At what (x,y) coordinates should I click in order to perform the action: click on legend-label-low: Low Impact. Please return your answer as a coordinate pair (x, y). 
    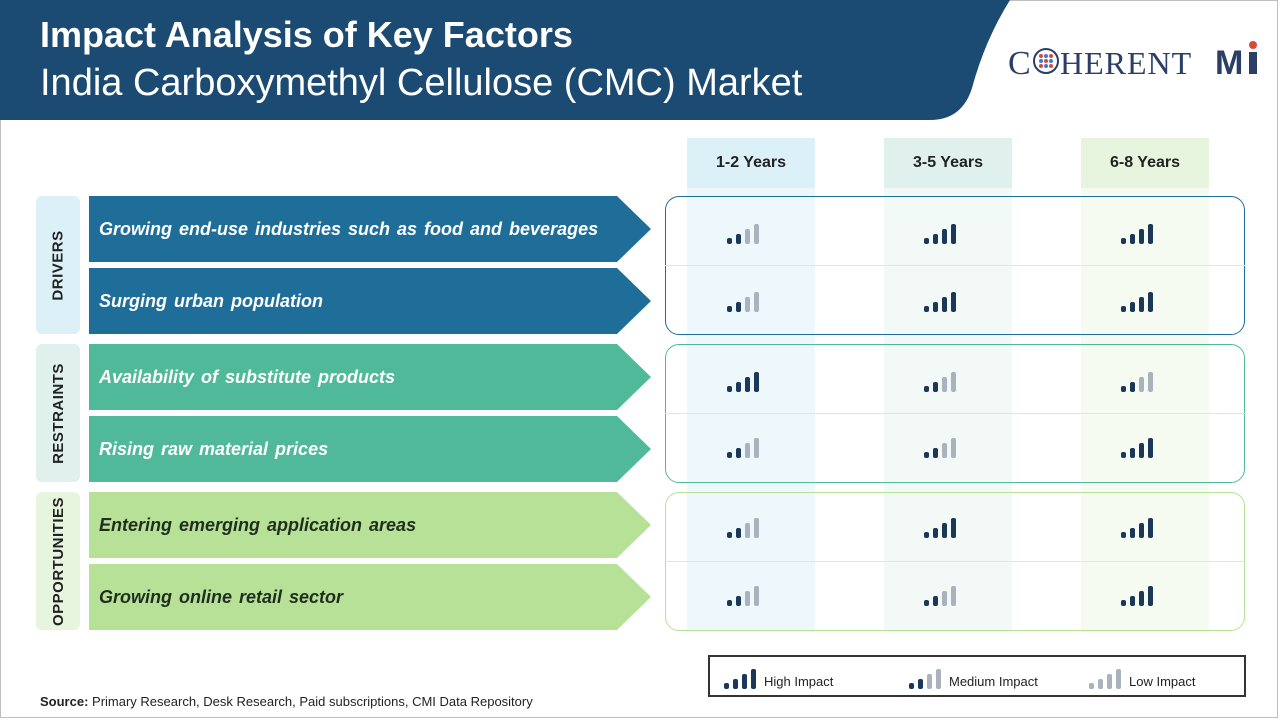
    Looking at the image, I should click on (1162, 681).